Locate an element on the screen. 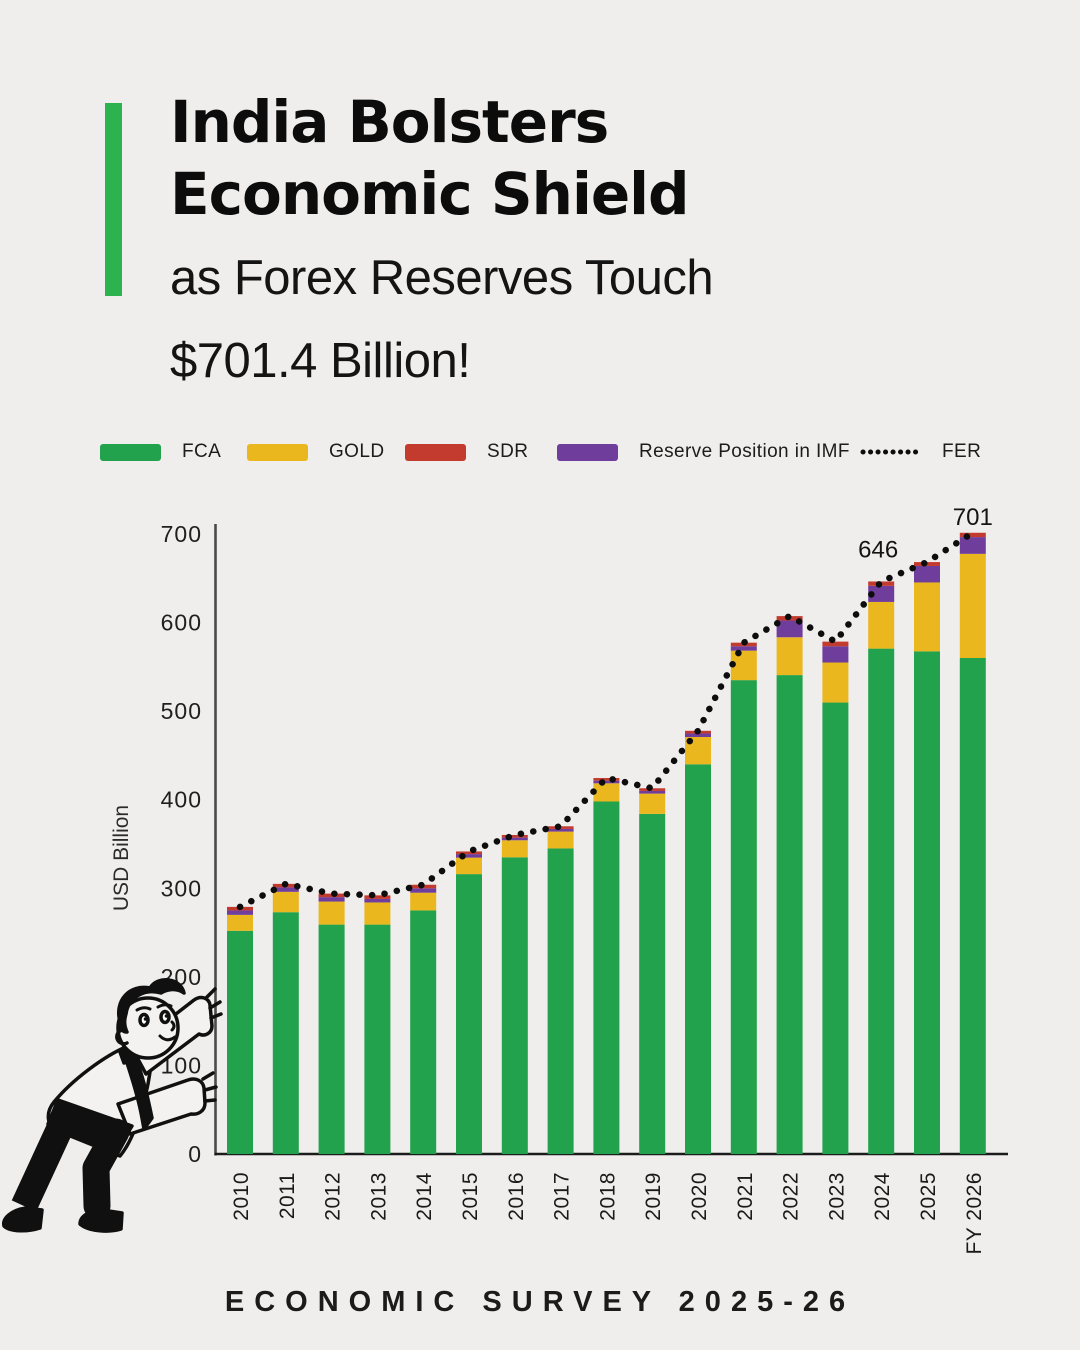  bar-segment-reserve-position-in-imf-2022 is located at coordinates (789, 629).